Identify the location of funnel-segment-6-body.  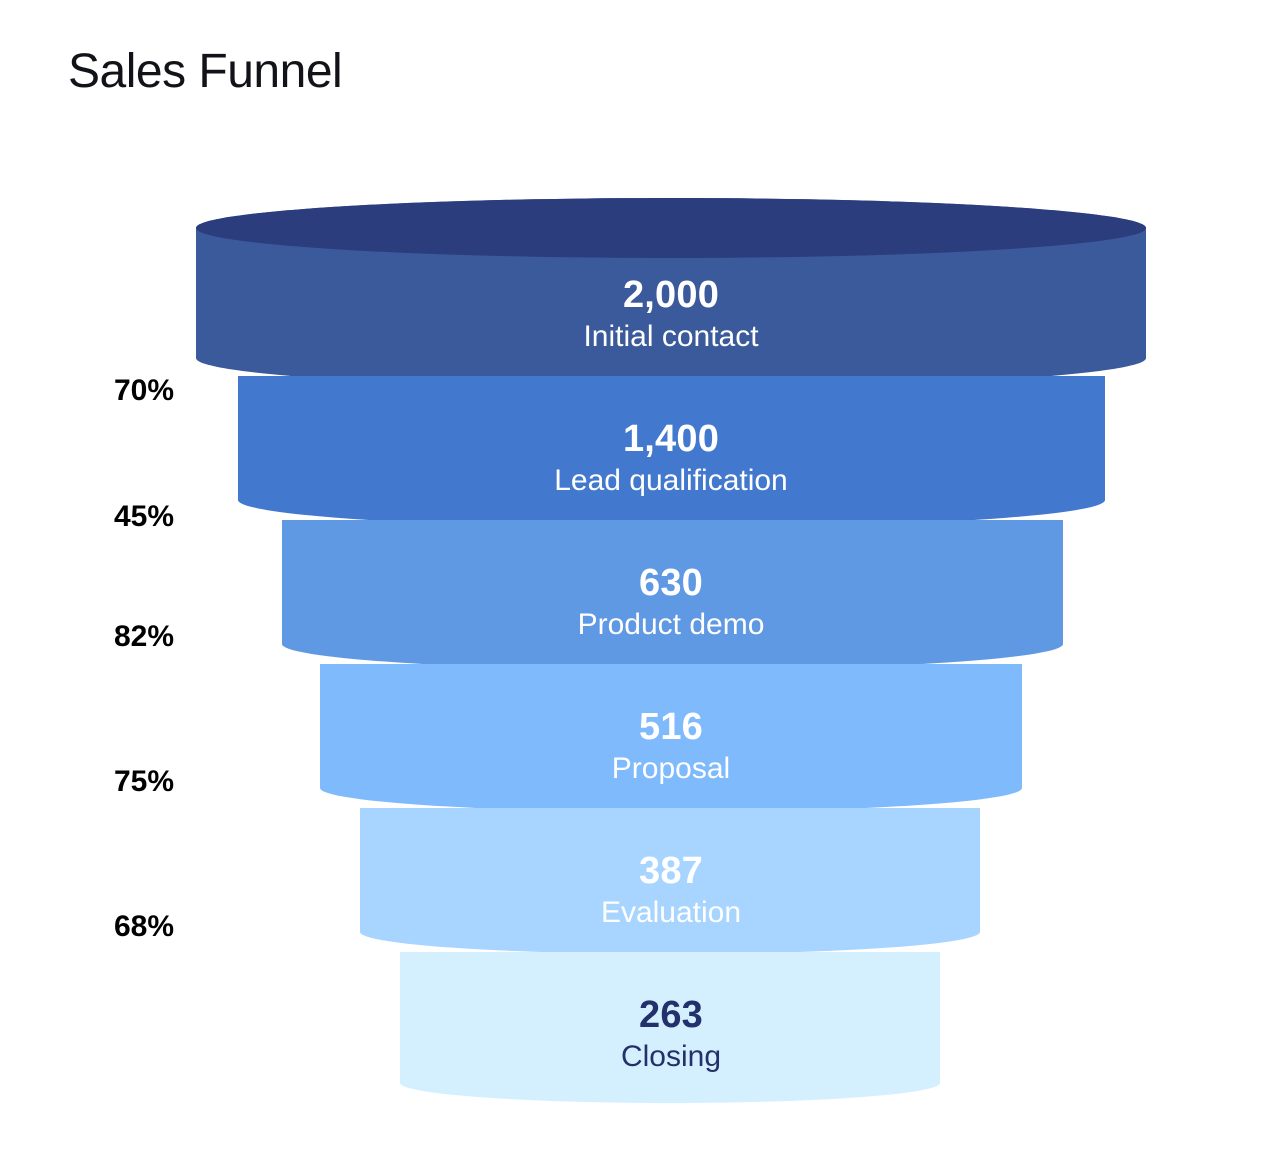
(670, 1027).